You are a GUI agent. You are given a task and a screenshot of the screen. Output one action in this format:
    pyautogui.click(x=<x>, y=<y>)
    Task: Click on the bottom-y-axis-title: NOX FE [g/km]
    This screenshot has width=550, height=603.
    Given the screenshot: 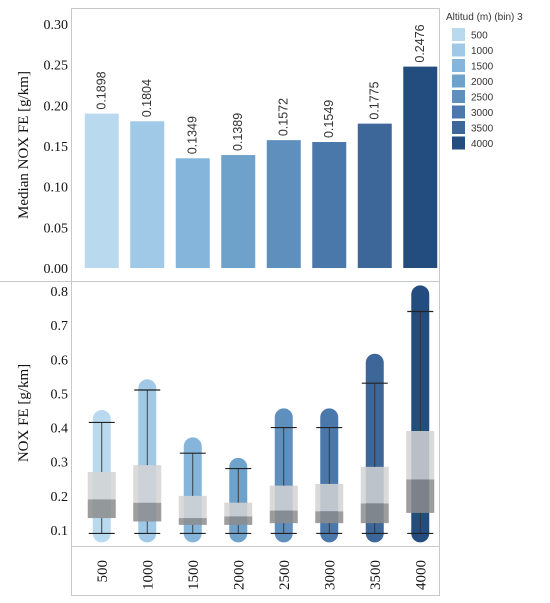 What is the action you would take?
    pyautogui.click(x=24, y=413)
    